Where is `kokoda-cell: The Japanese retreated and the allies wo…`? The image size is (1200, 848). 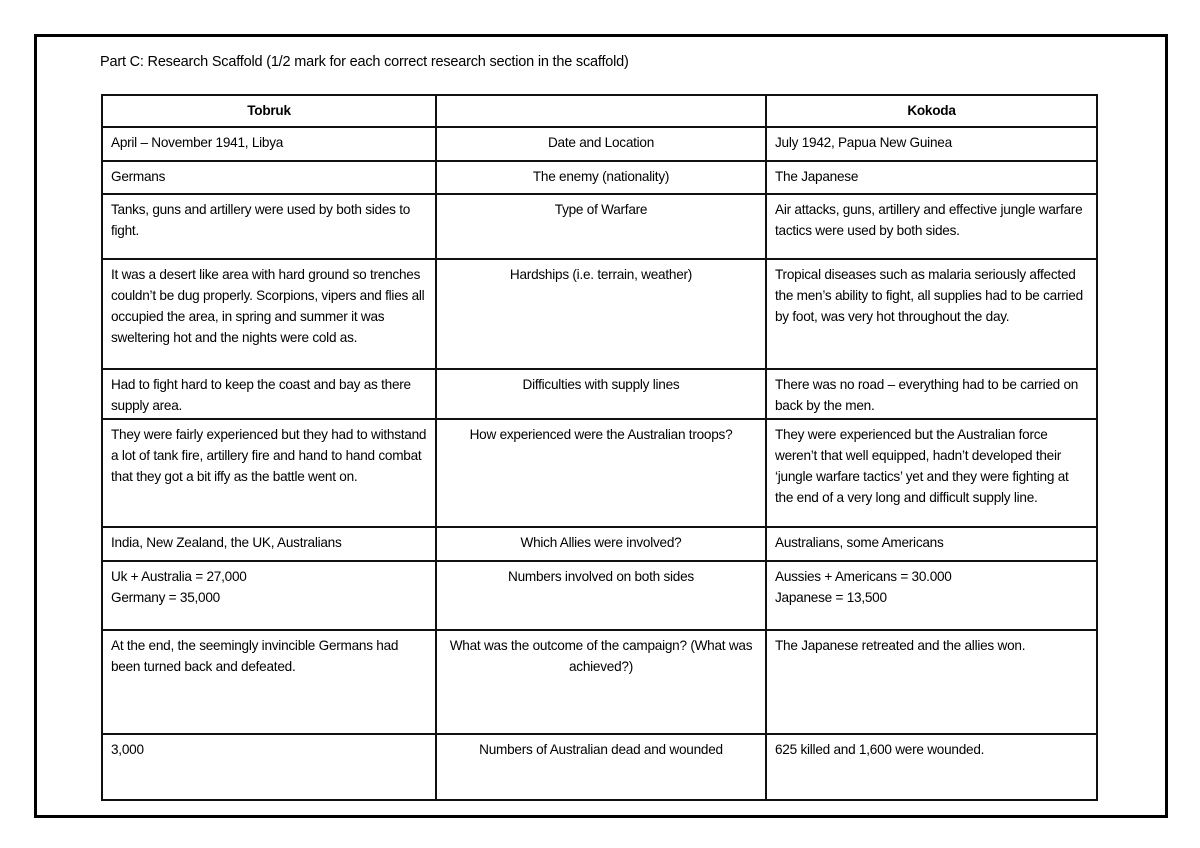
kokoda-cell: The Japanese retreated and the allies wo… is located at coordinates (931, 682).